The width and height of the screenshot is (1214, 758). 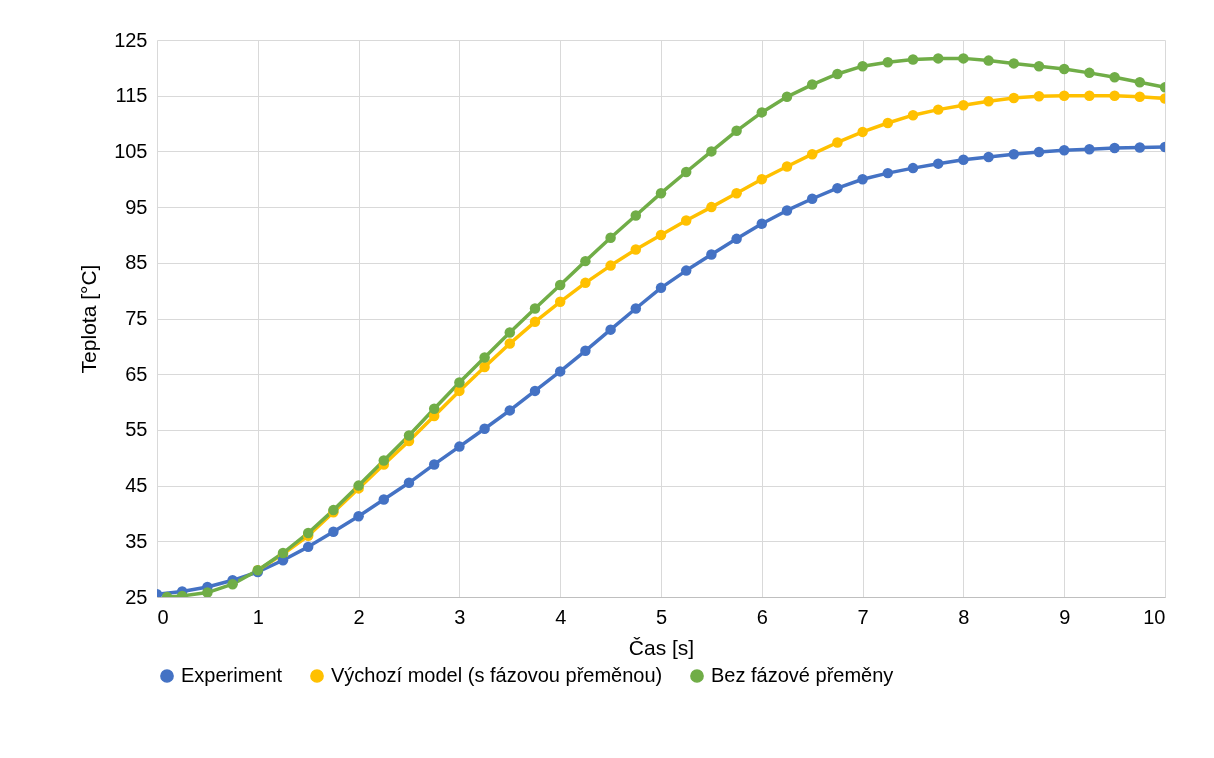 What do you see at coordinates (232, 675) in the screenshot?
I see `legend-label: Experiment` at bounding box center [232, 675].